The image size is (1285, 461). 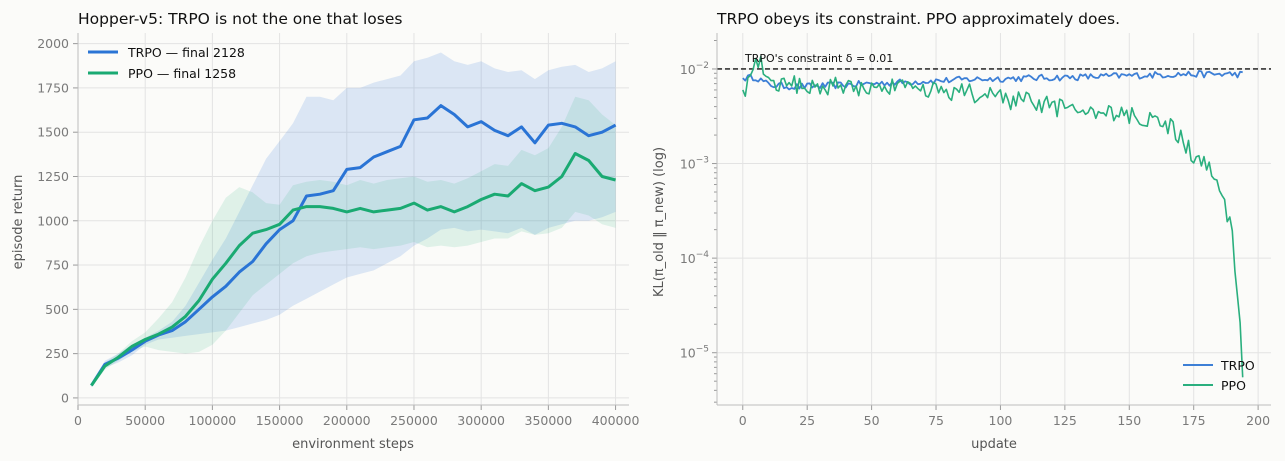 I want to click on right-y-tick-label: 10⁻², so click(x=694, y=69).